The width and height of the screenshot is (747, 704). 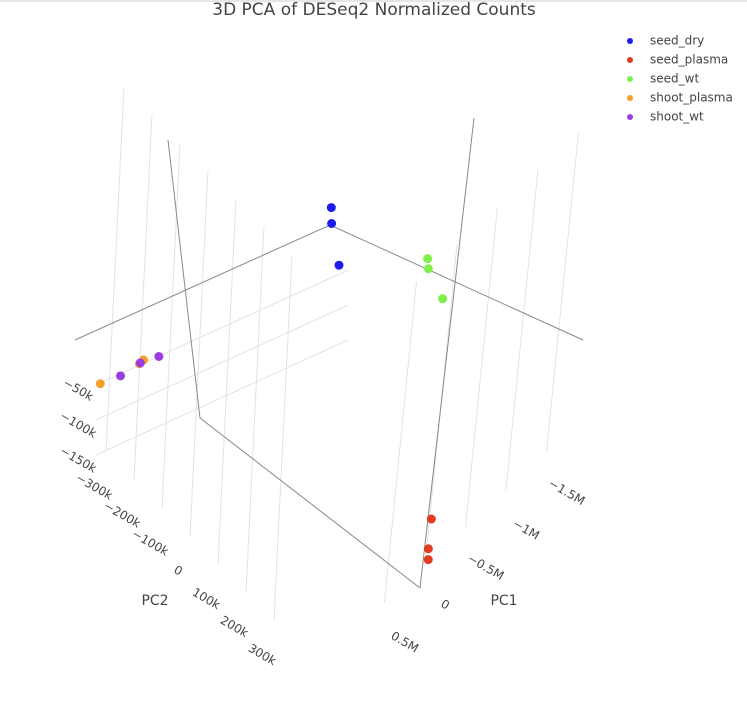 What do you see at coordinates (485, 567) in the screenshot?
I see `x-tick-label: −0.5M` at bounding box center [485, 567].